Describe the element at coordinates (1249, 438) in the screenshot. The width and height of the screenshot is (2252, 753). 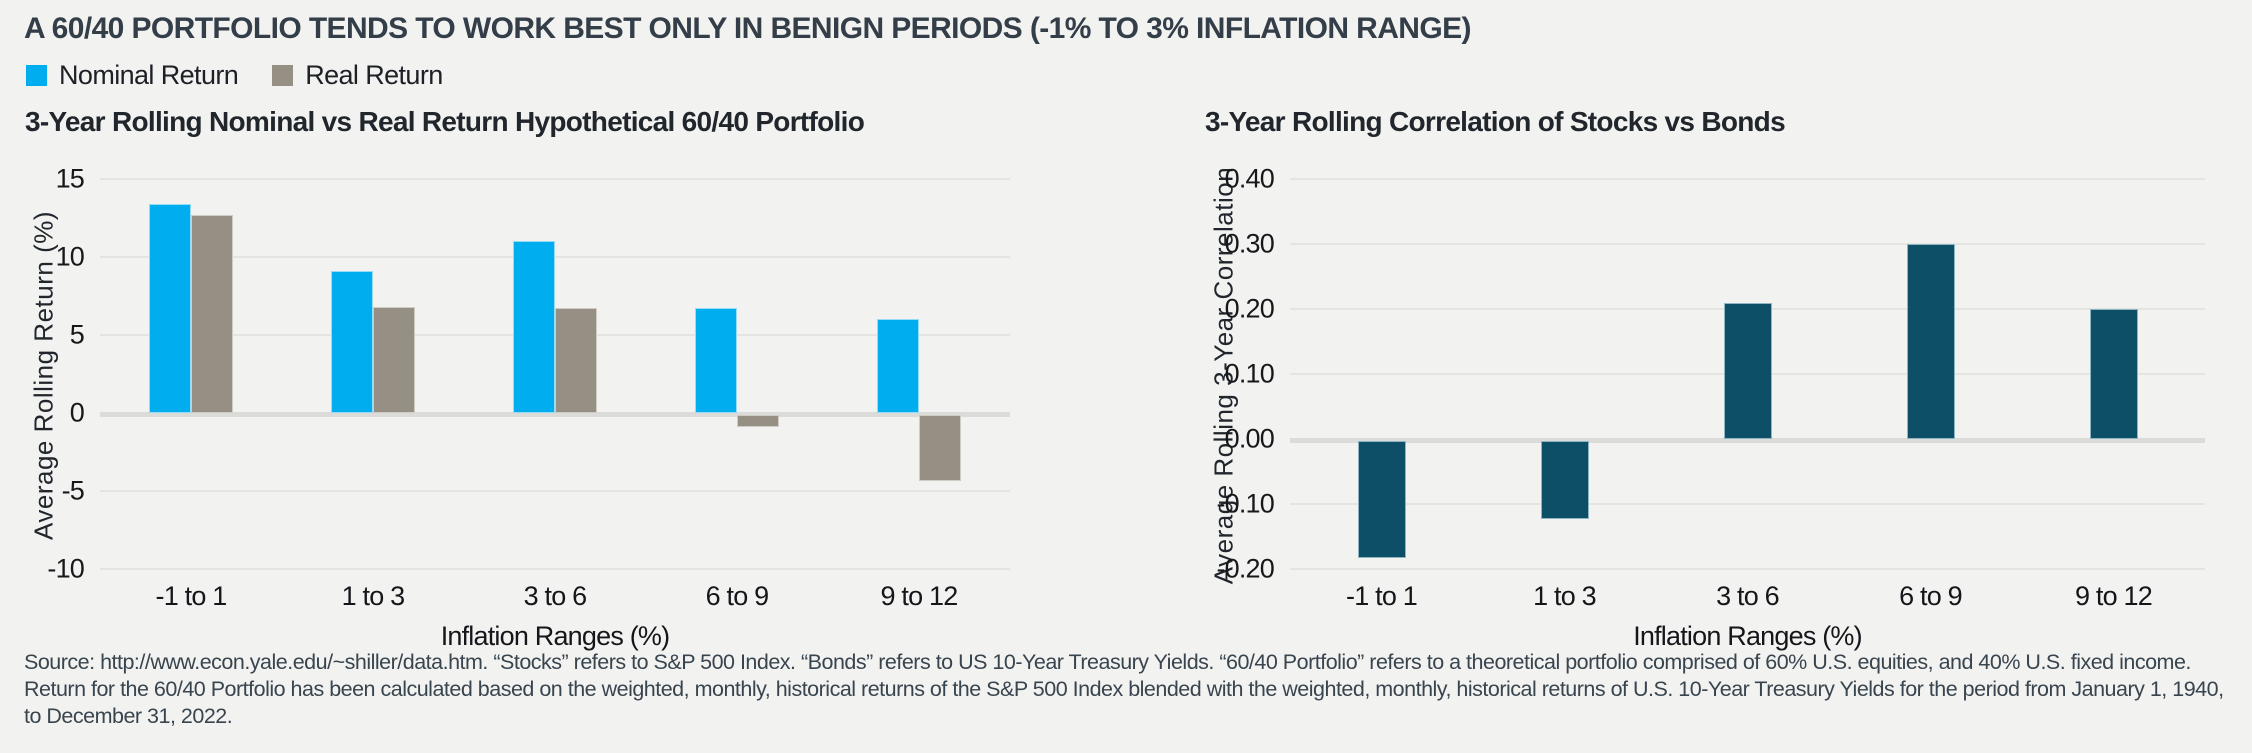
I see `y-tick-label: 0.00` at that location.